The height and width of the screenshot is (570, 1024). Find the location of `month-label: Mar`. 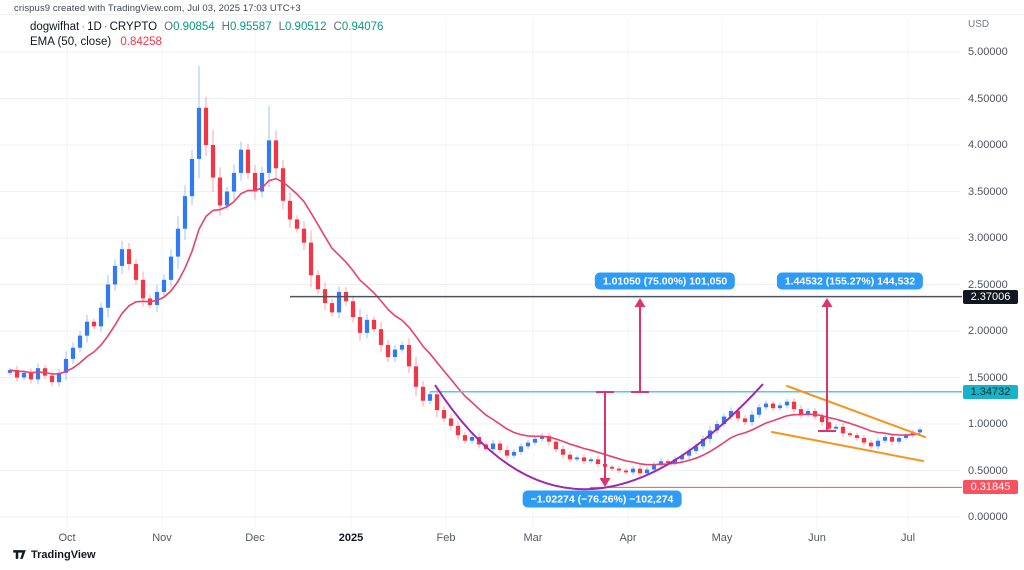

month-label: Mar is located at coordinates (533, 538).